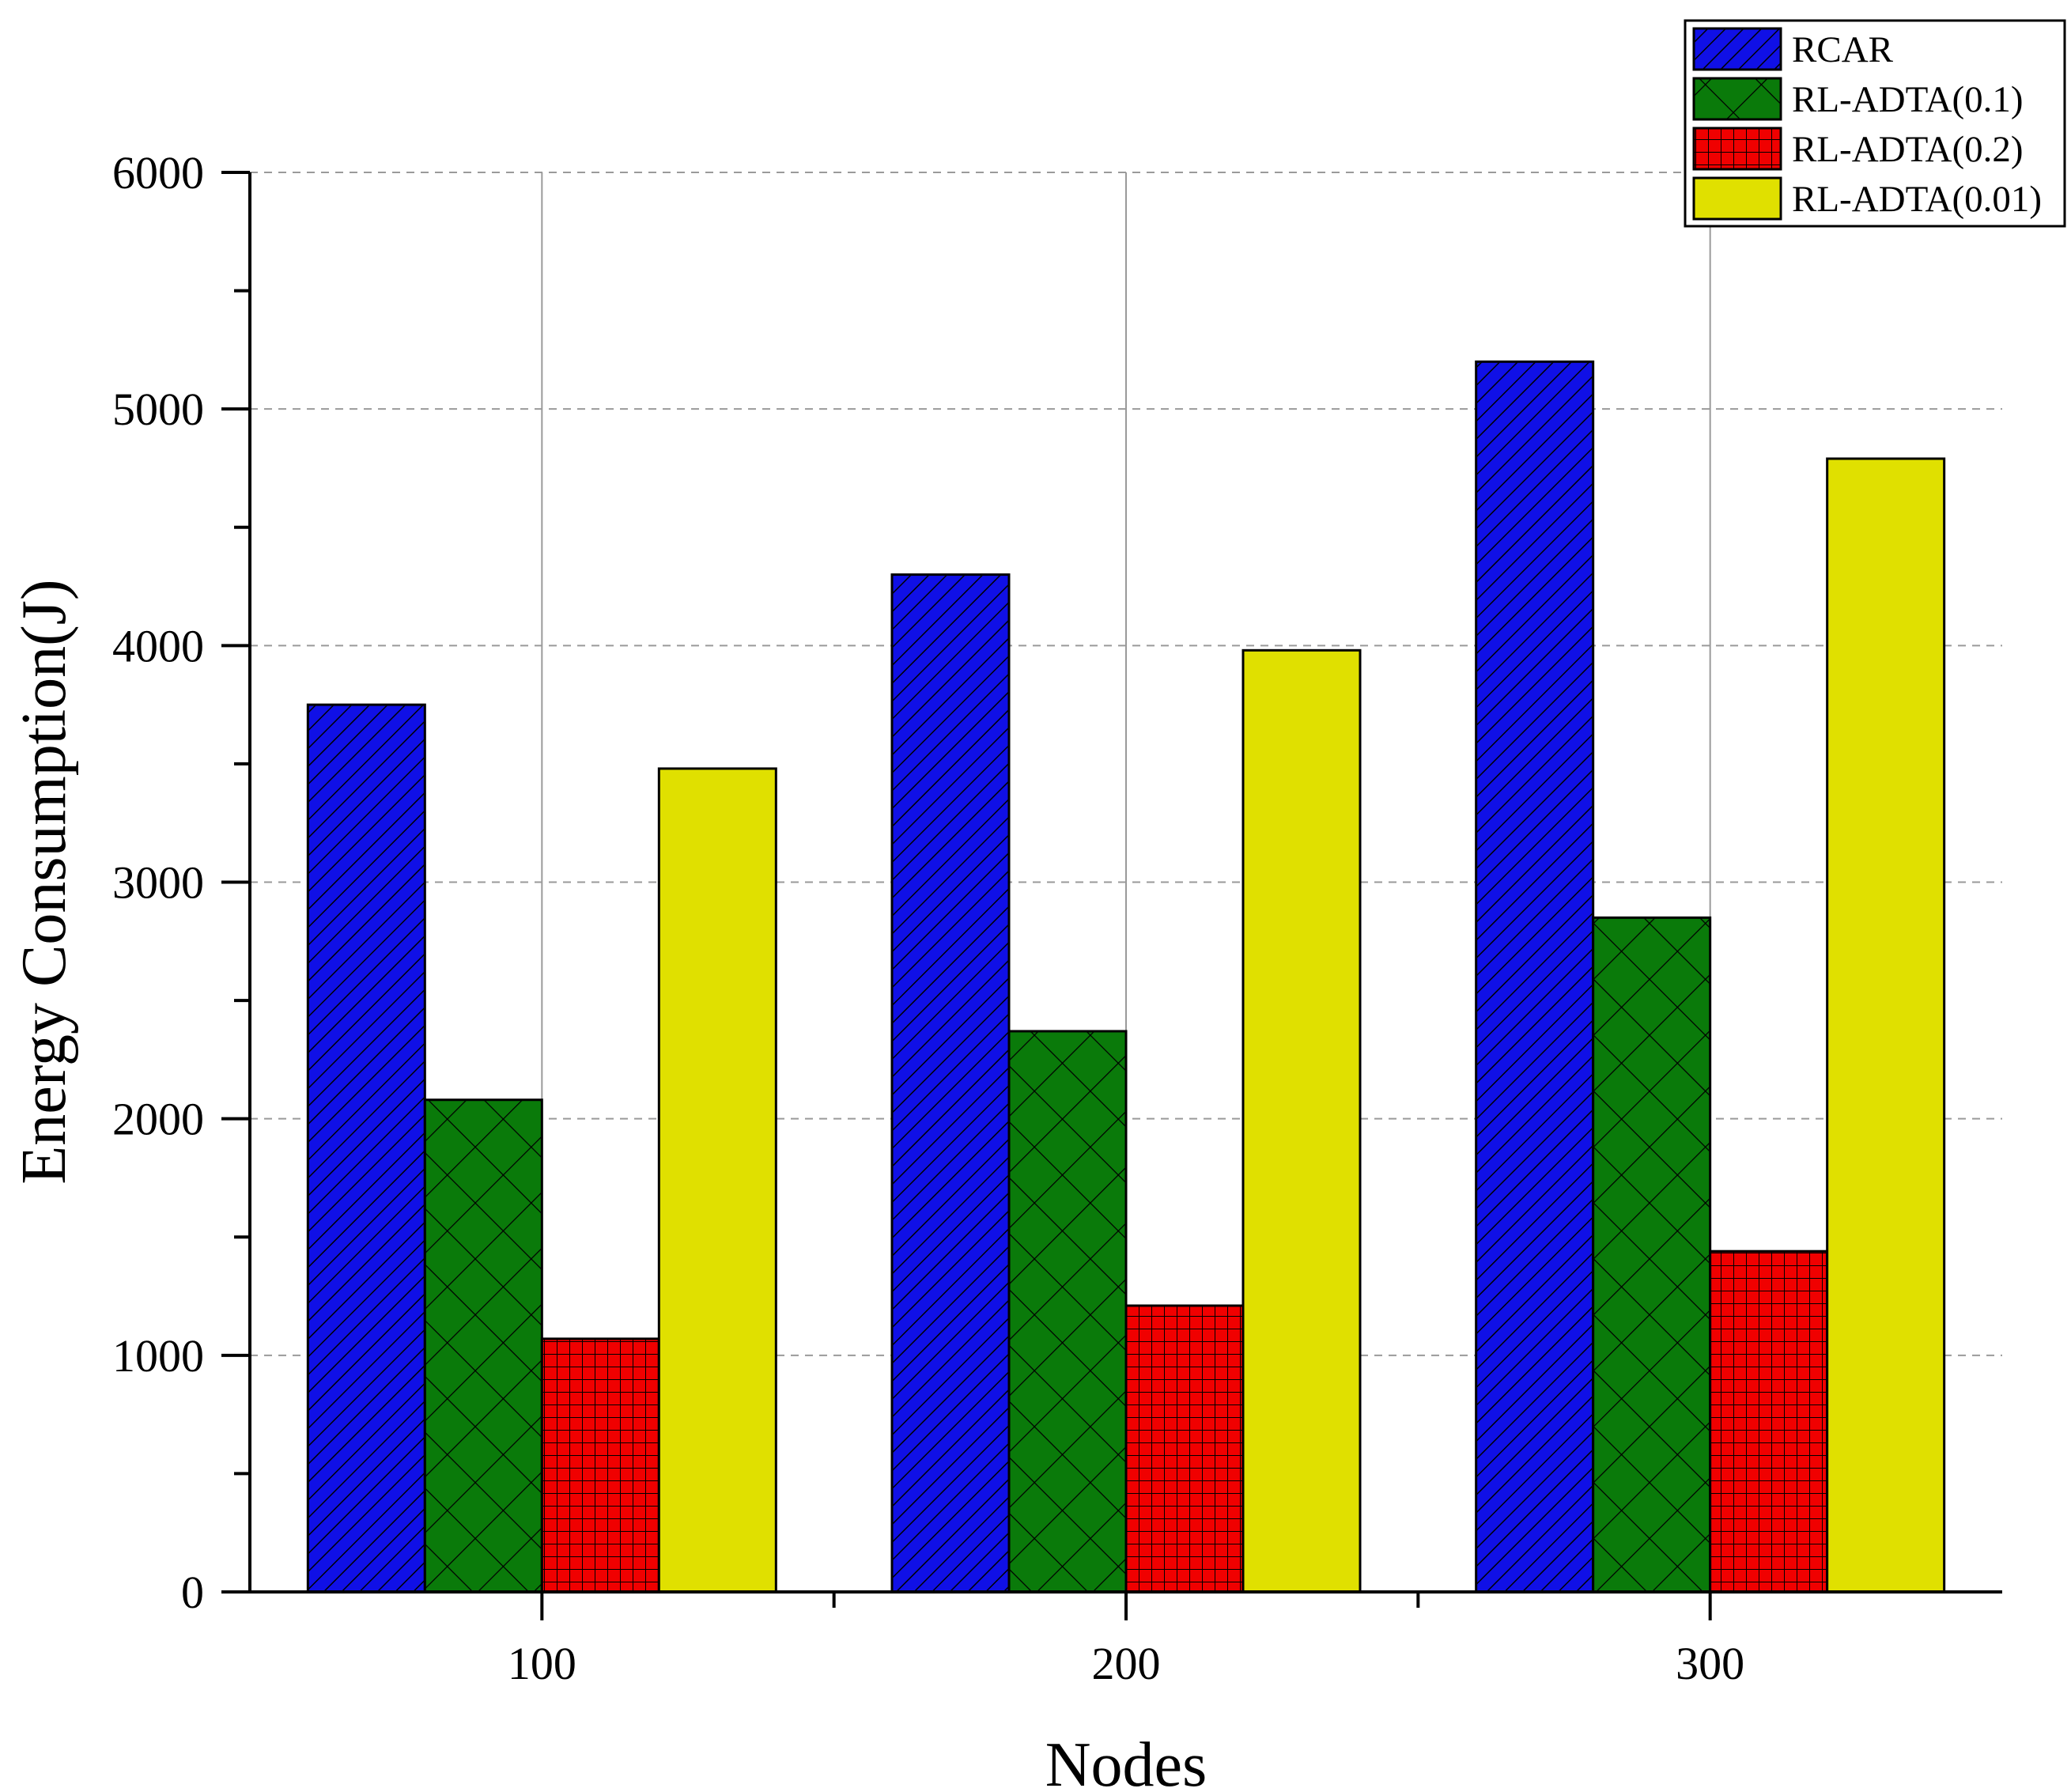 This screenshot has height=1792, width=2071. I want to click on x-tick-label: 200, so click(1126, 1664).